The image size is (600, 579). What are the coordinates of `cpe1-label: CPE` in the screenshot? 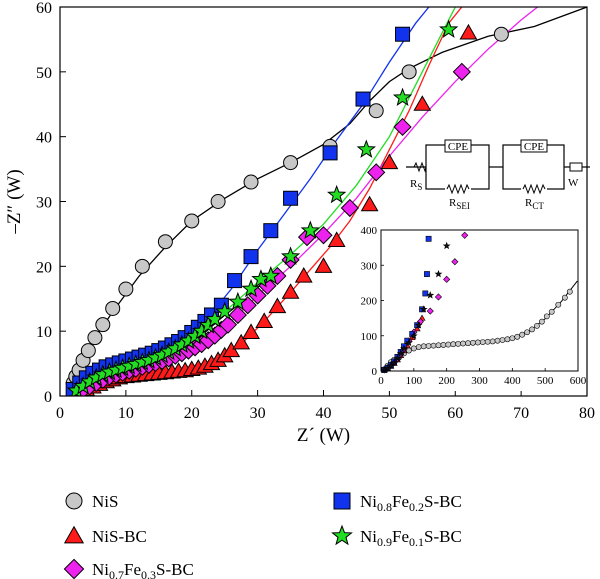 It's located at (458, 147).